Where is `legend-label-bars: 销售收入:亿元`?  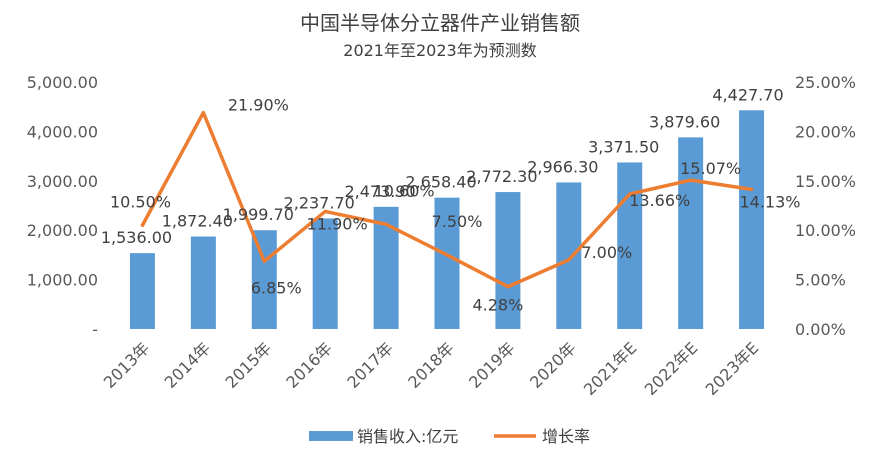
legend-label-bars: 销售收入:亿元 is located at coordinates (407, 436).